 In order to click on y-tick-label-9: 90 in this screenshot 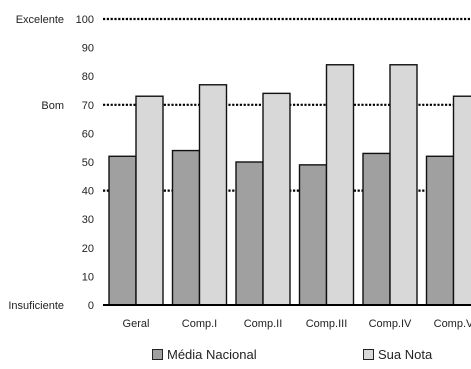, I will do `click(88, 49)`.